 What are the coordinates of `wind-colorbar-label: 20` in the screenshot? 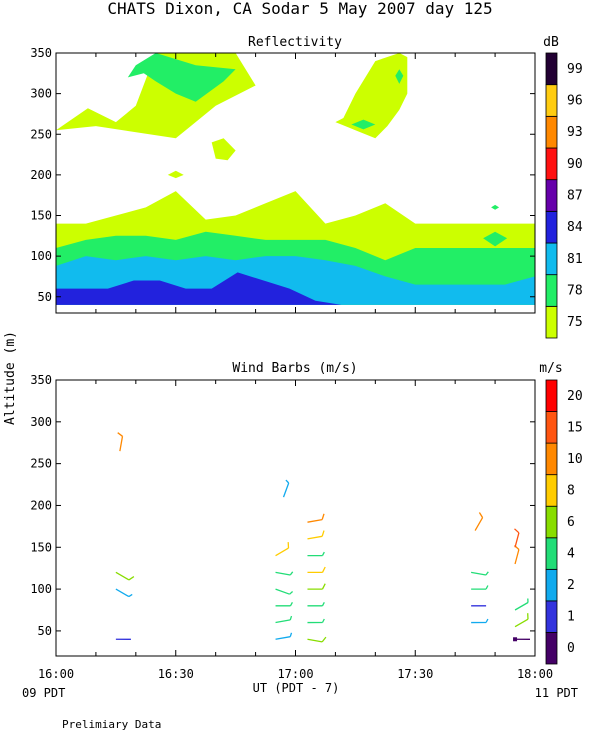 It's located at (575, 396).